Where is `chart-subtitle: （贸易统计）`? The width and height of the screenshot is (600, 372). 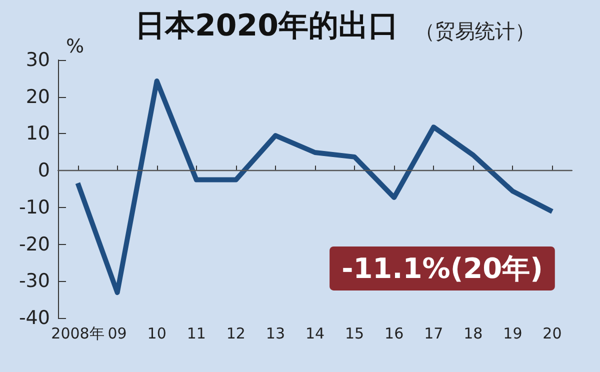
chart-subtitle: （贸易统计） is located at coordinates (475, 31).